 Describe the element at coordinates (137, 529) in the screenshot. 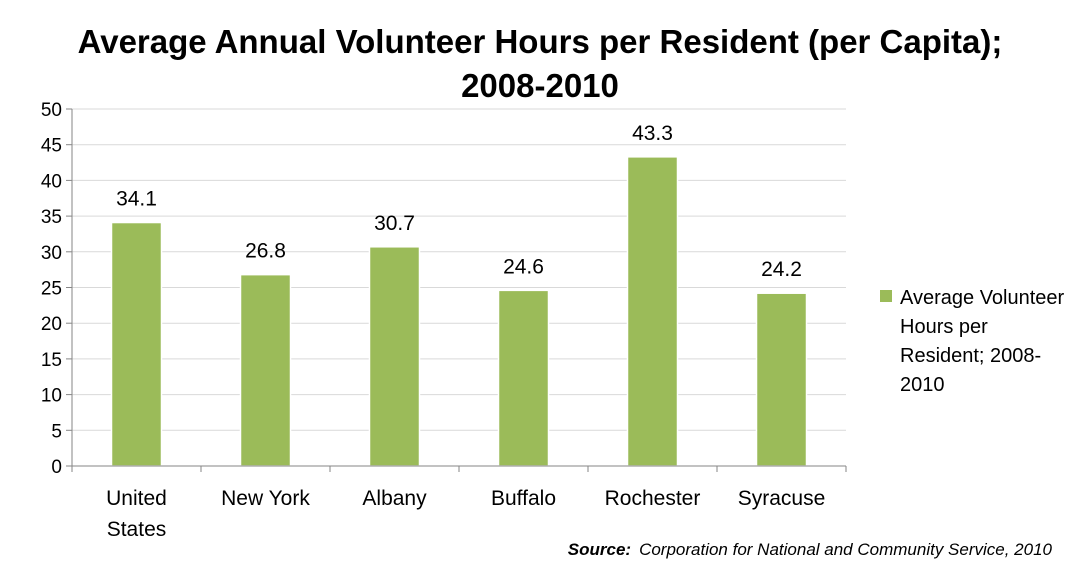

I see `x-category-label: States` at that location.